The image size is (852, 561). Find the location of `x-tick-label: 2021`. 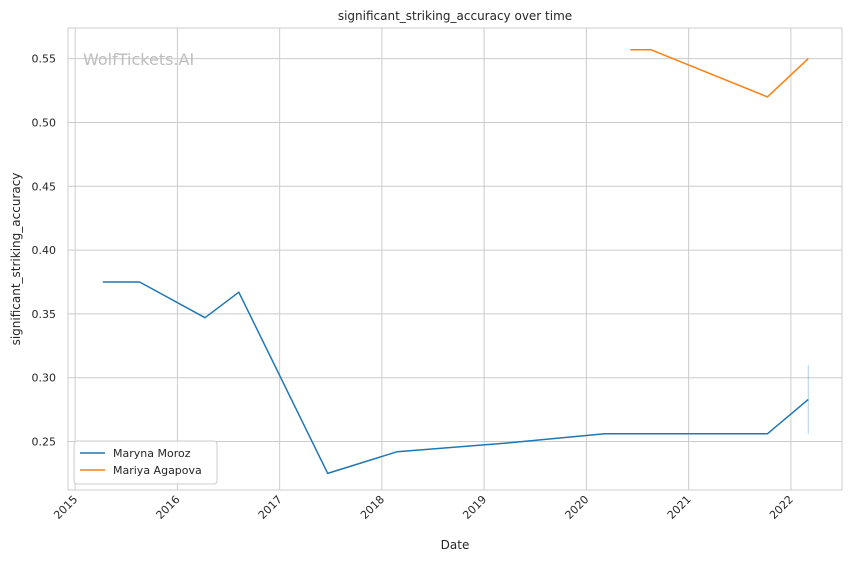

x-tick-label: 2021 is located at coordinates (679, 507).